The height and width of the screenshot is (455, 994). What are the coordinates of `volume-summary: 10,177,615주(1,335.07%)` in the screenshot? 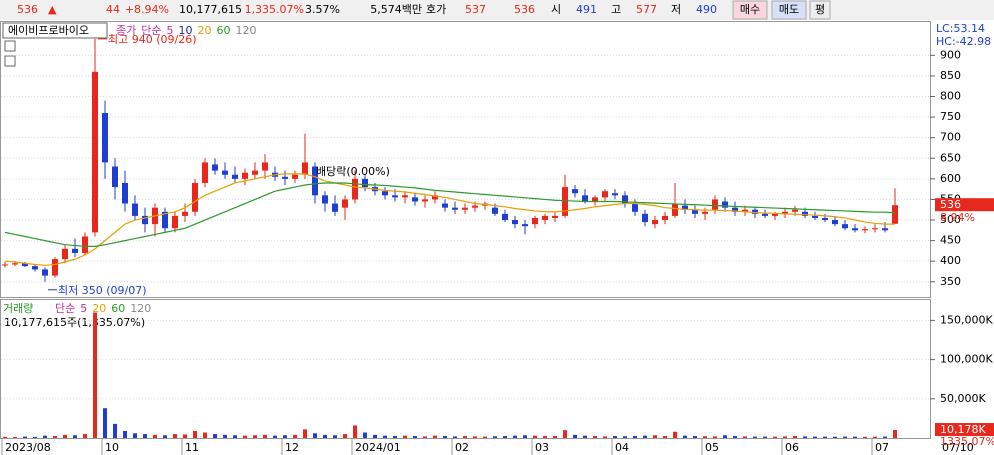 It's located at (74, 322).